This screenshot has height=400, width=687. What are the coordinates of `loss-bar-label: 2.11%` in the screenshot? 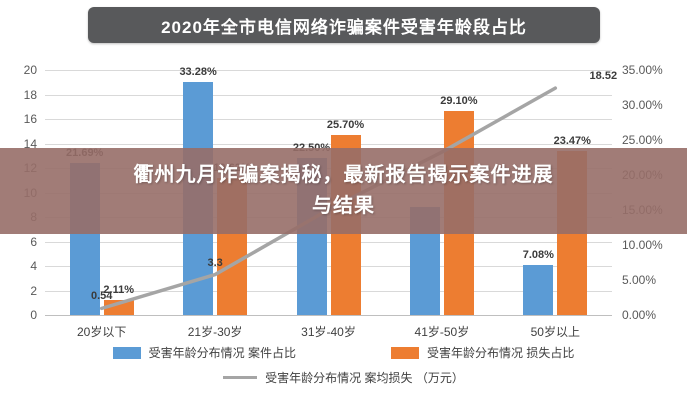 It's located at (118, 290).